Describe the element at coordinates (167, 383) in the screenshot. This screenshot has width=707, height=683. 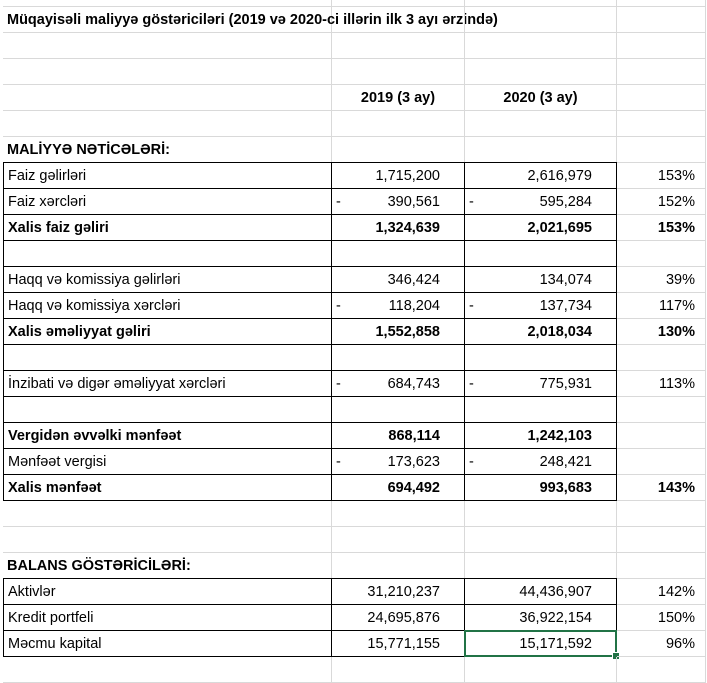
I see `cell-a: İnzibati və digər əməliyyat xərcləri` at that location.